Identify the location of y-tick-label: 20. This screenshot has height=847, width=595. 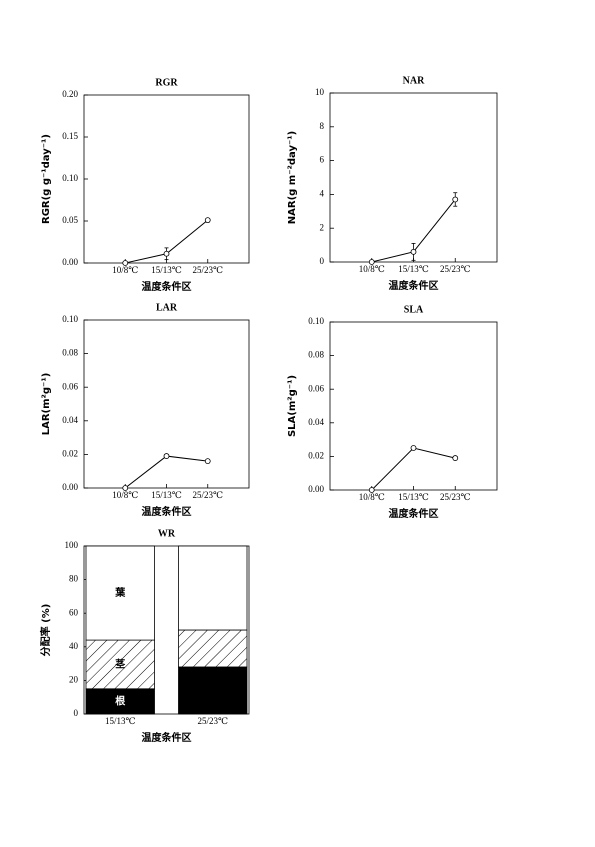
(74, 679).